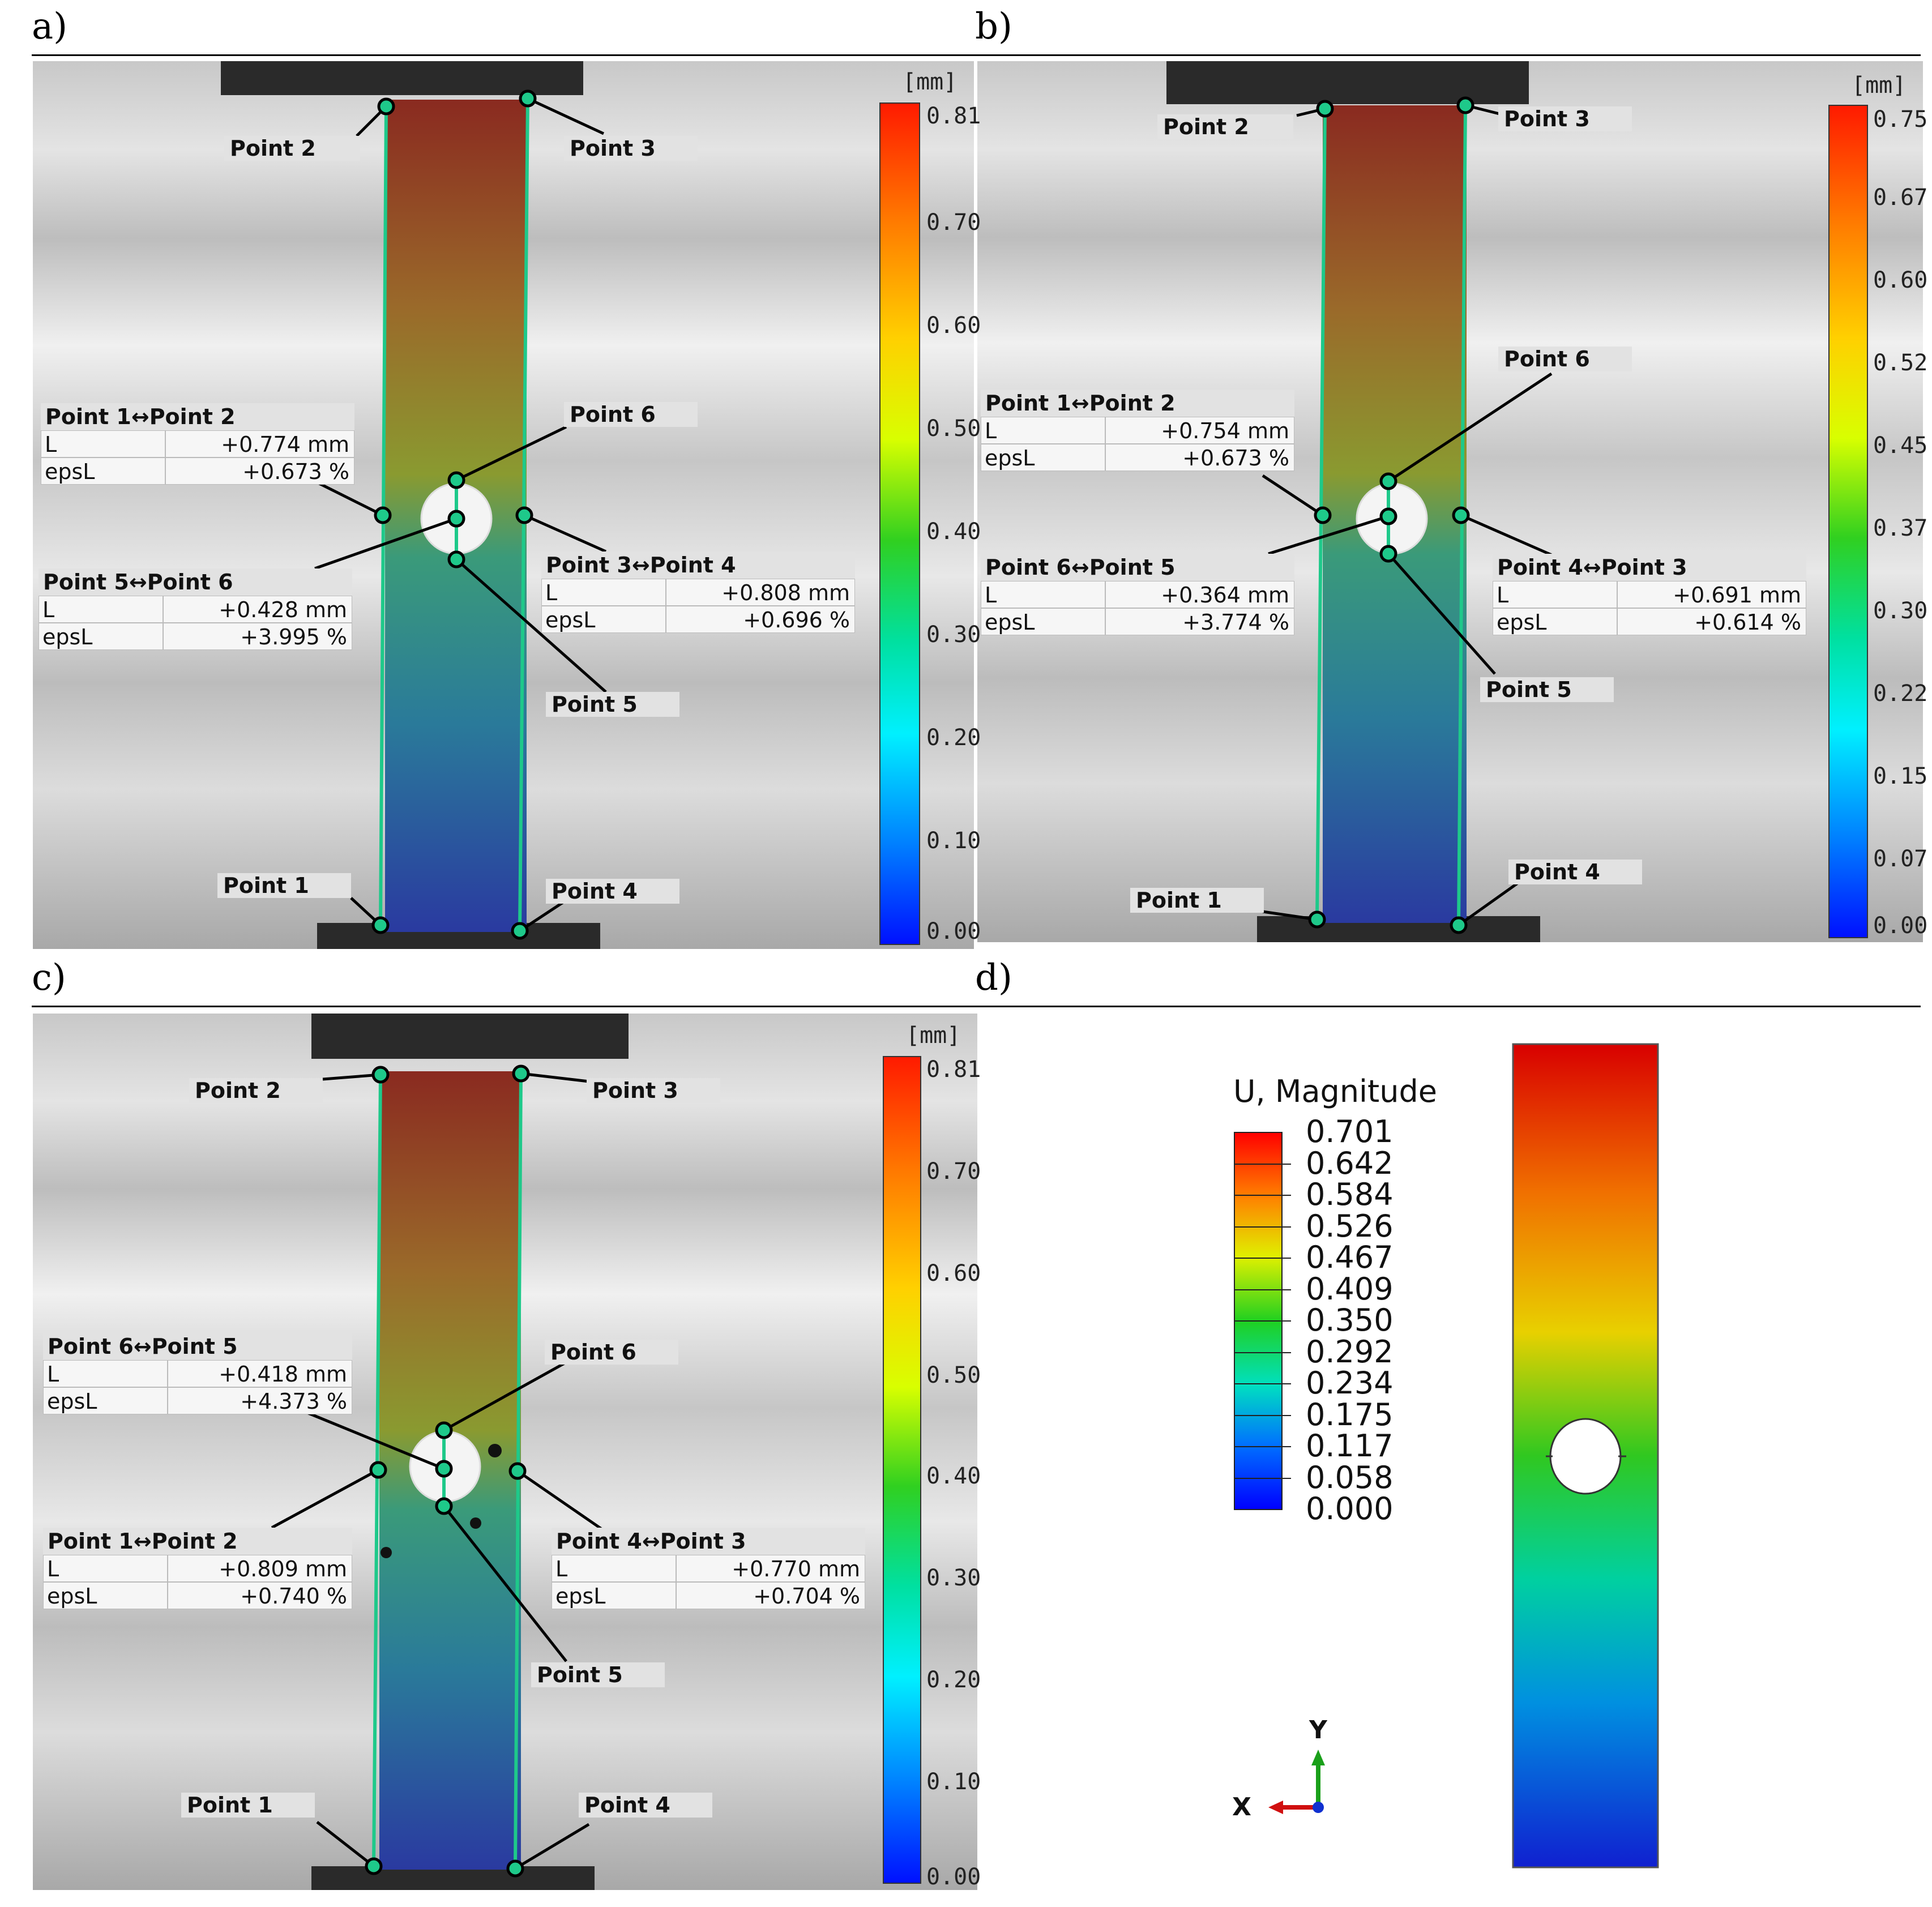  Describe the element at coordinates (954, 1171) in the screenshot. I see `c-colorbar-tick: 0.70` at that location.